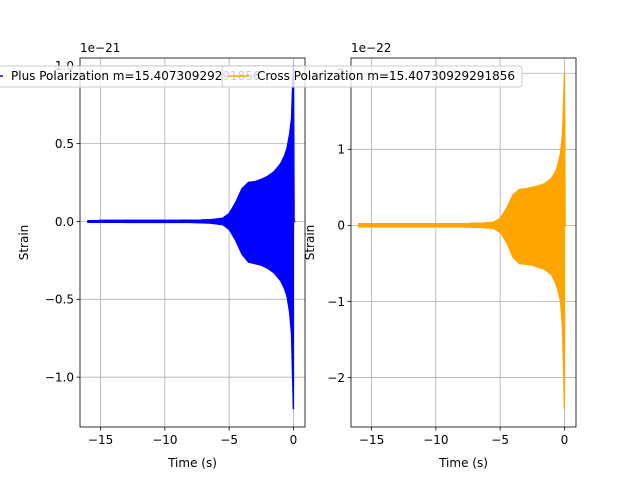  I want to click on plus-y-tick-label-2: 0.0, so click(64, 222).